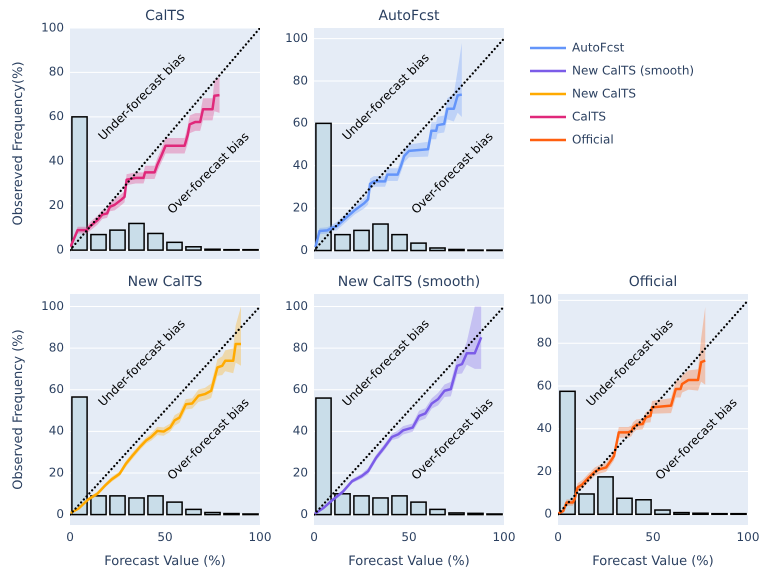  Describe the element at coordinates (598, 47) in the screenshot. I see `legend-label: AutoFcst` at that location.